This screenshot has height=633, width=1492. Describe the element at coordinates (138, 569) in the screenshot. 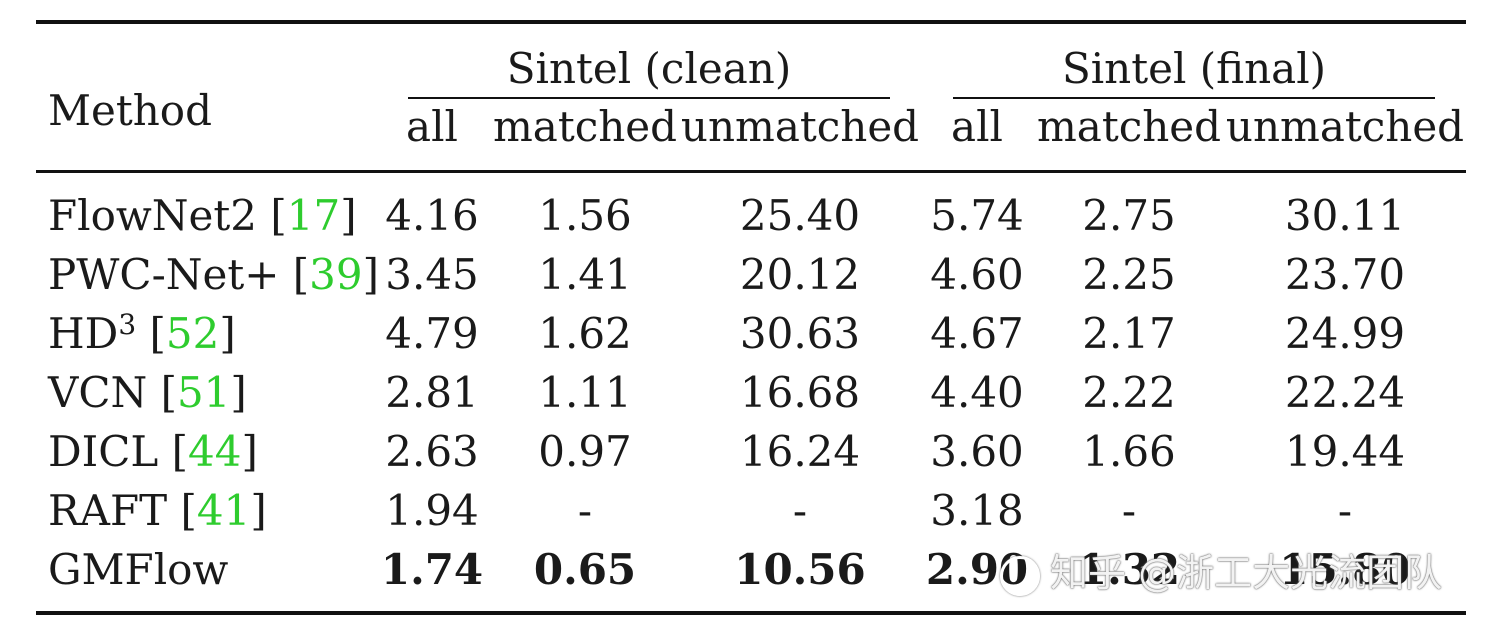

I see `method-cell: GMFlow` at that location.